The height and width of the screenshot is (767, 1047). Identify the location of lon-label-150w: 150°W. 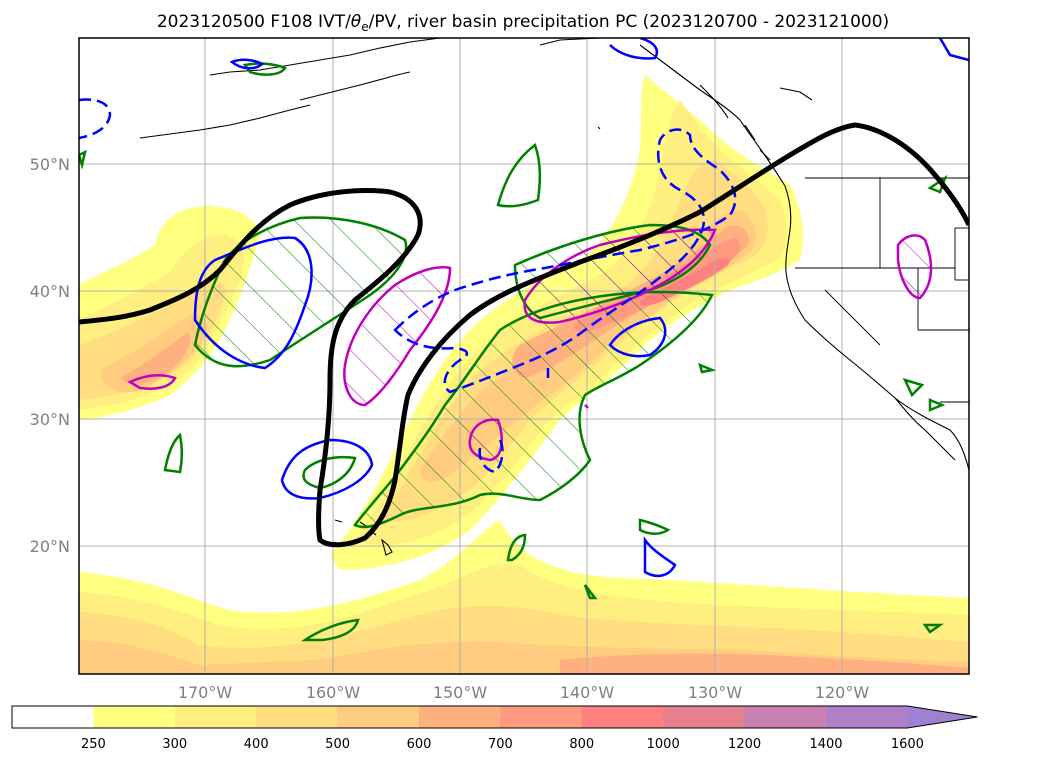
(460, 692).